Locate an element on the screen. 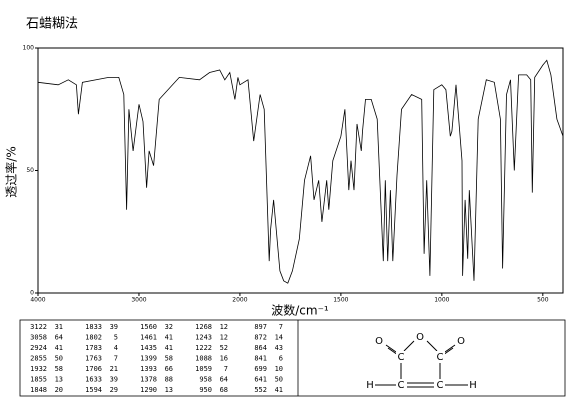  transmittance-cell: 29 is located at coordinates (114, 390).